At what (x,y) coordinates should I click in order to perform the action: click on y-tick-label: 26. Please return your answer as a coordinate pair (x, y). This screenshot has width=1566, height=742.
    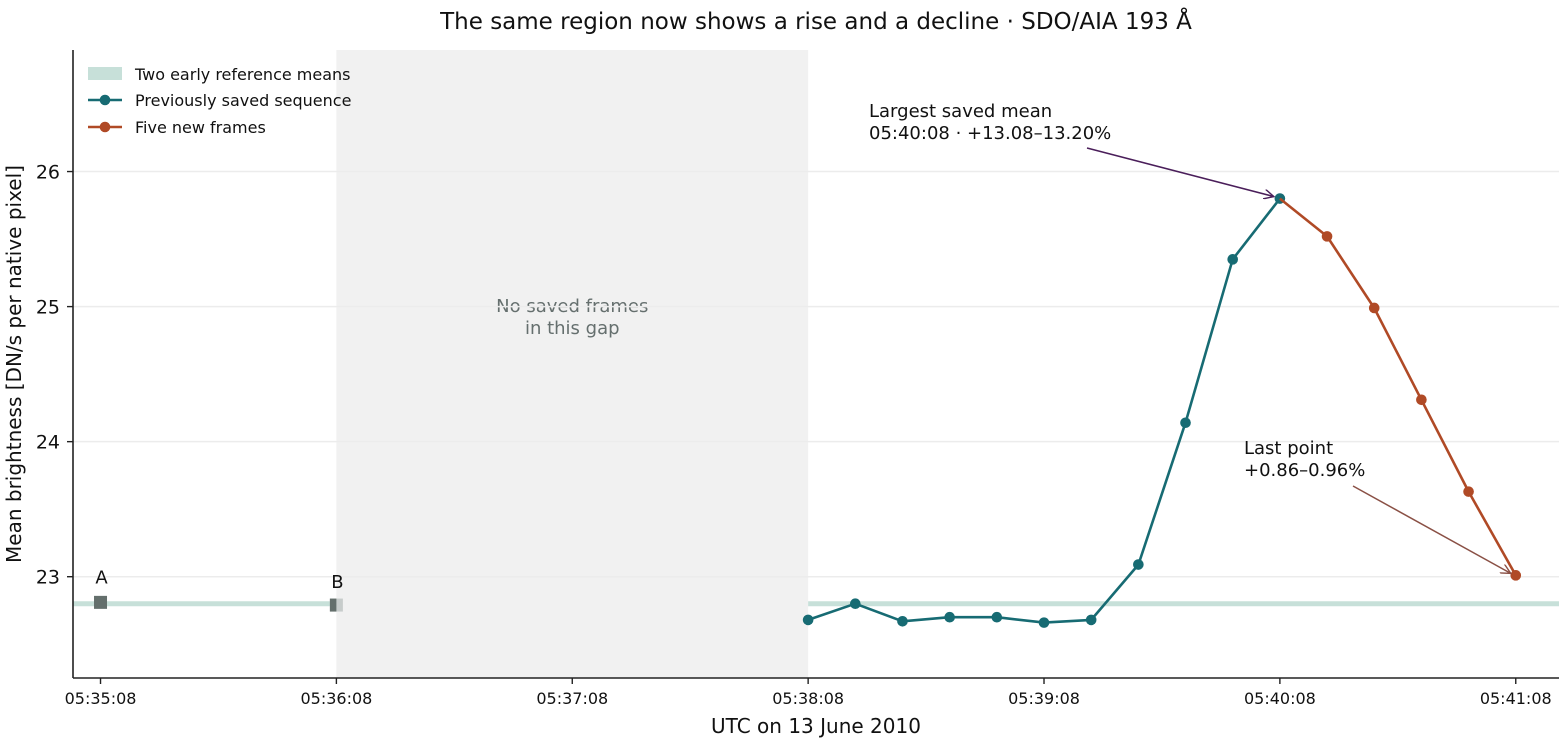
    Looking at the image, I should click on (48, 173).